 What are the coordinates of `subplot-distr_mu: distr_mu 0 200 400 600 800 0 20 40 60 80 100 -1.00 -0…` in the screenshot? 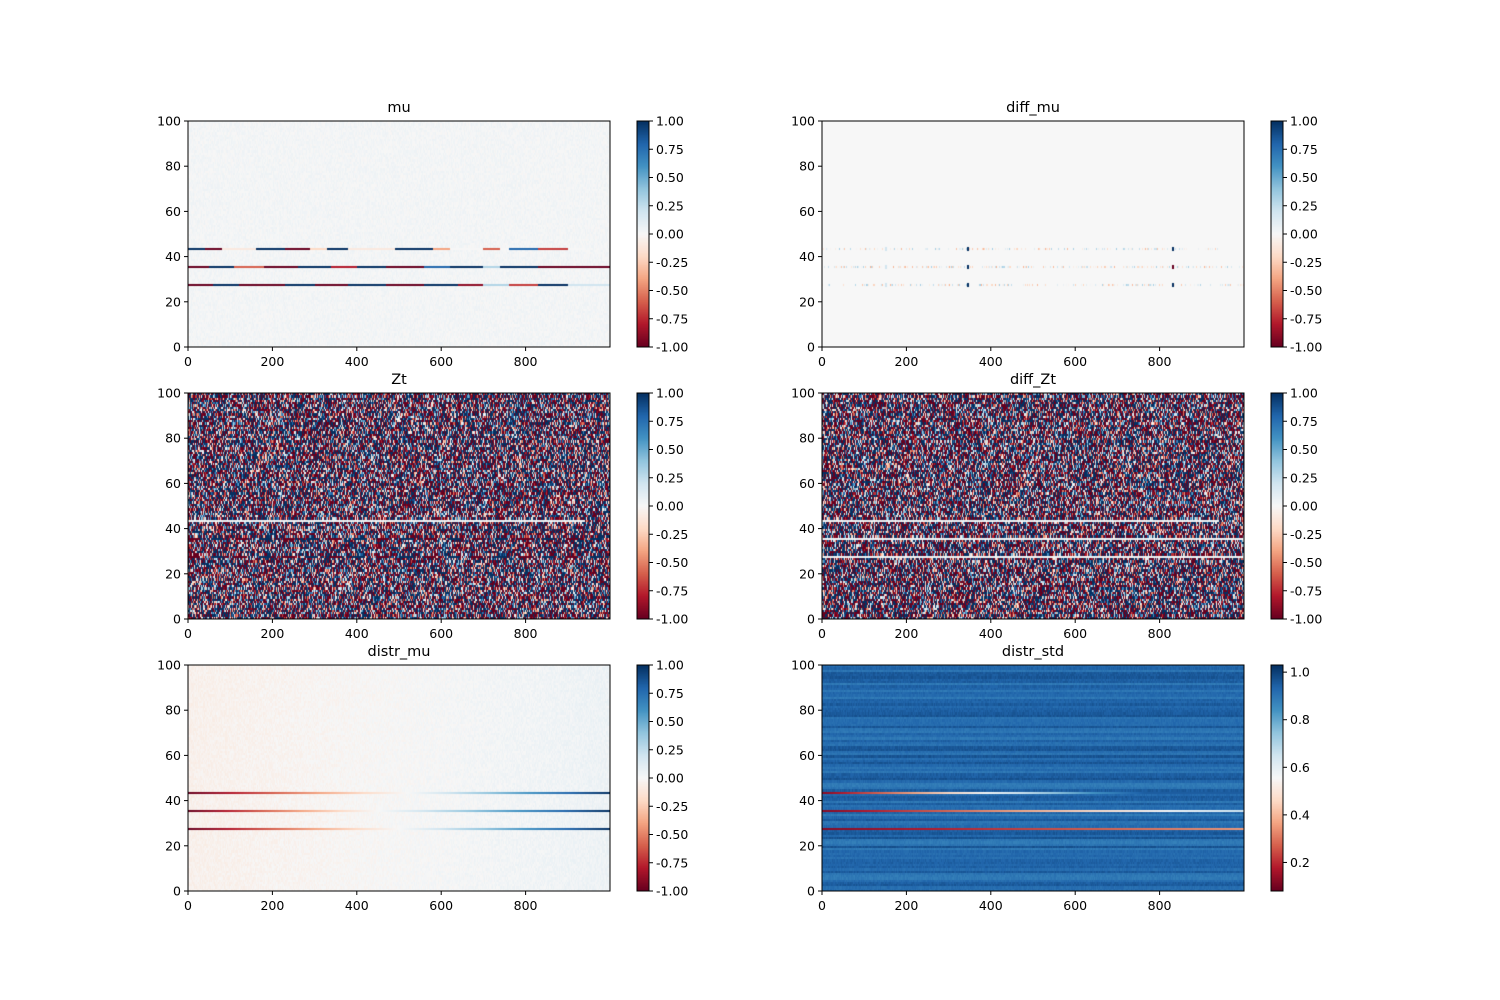 It's located at (422, 778).